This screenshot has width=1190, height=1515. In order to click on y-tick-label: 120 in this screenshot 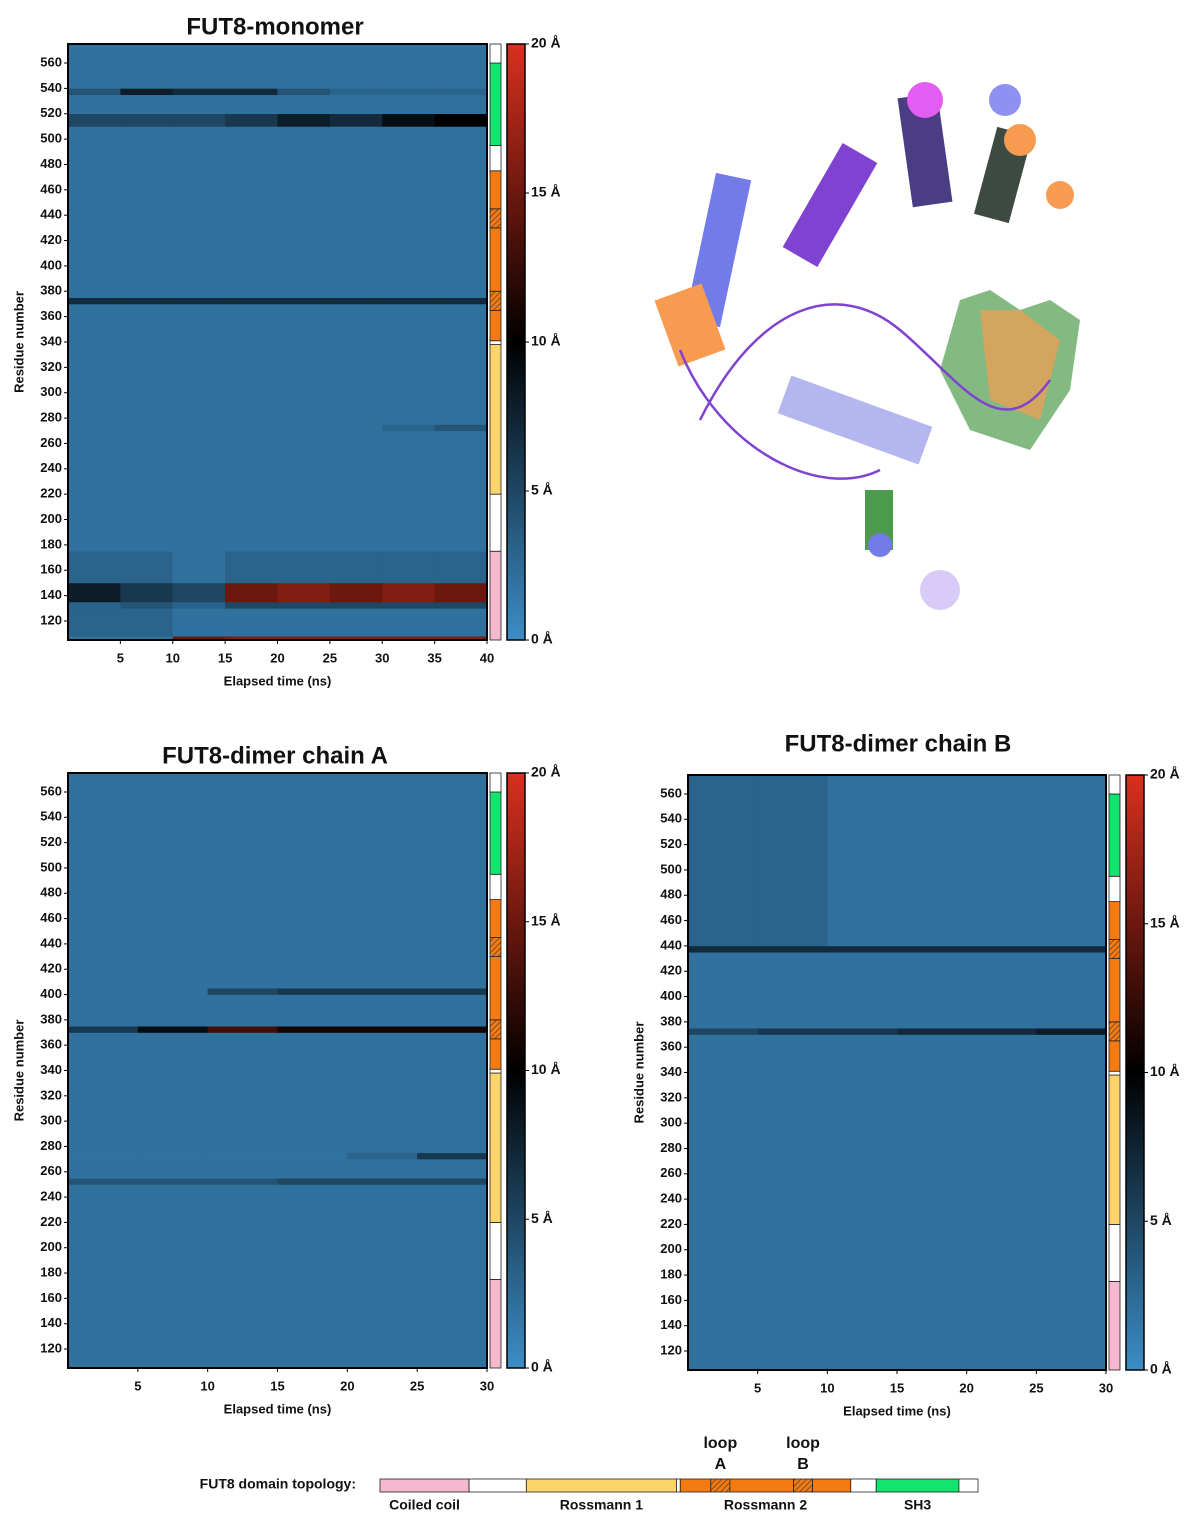, I will do `click(51, 619)`.